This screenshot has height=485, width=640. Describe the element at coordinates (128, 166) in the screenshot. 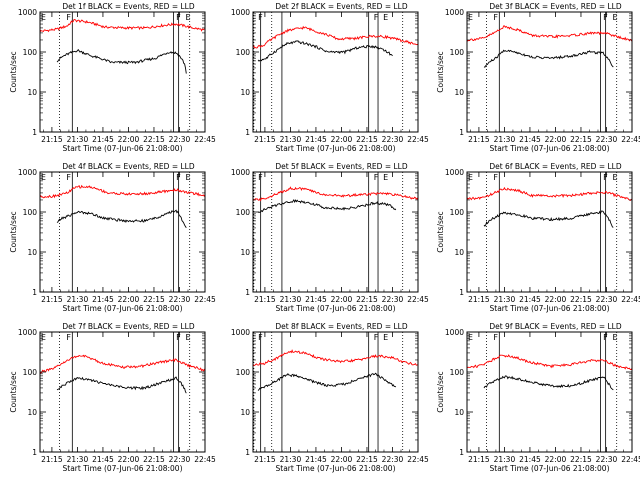

I see `panel-title: Det 4f BLACK = Events, RED = LLD` at that location.